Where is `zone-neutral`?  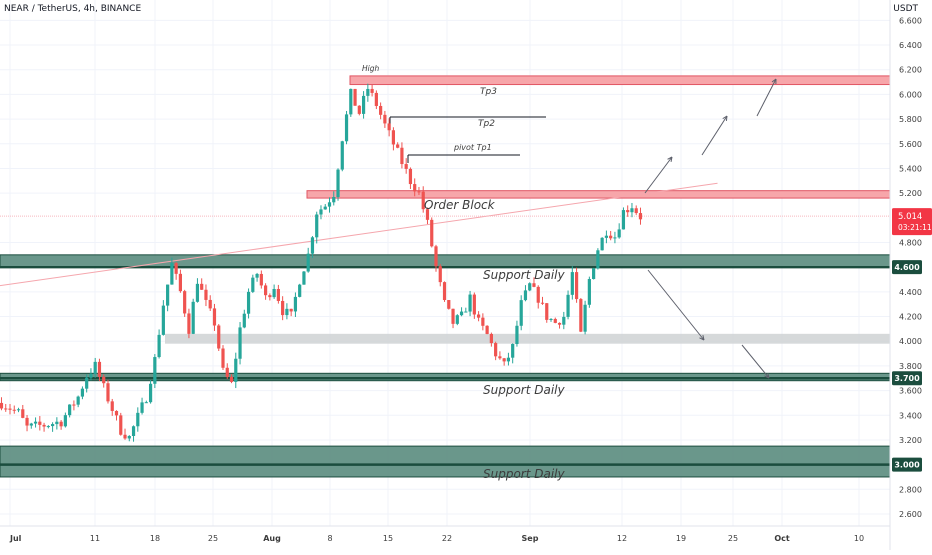
zone-neutral is located at coordinates (527, 338).